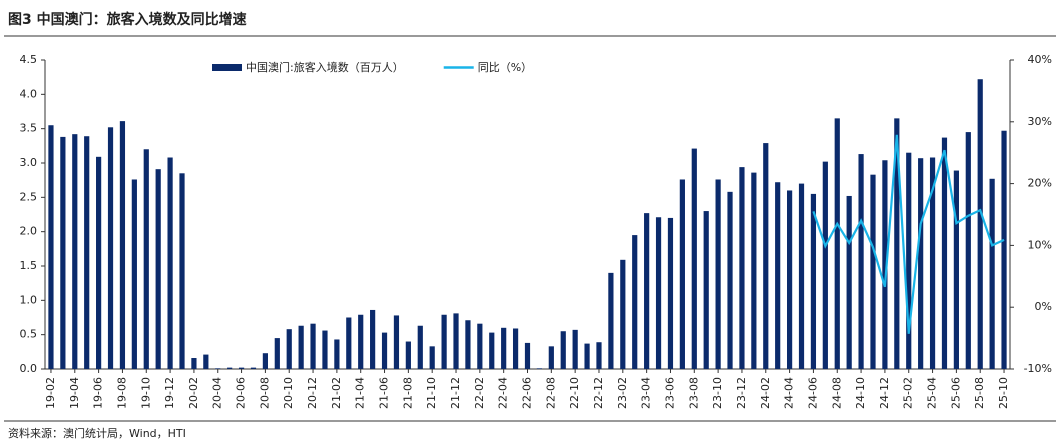  What do you see at coordinates (288, 393) in the screenshot?
I see `x-tick-label: 20-10` at bounding box center [288, 393].